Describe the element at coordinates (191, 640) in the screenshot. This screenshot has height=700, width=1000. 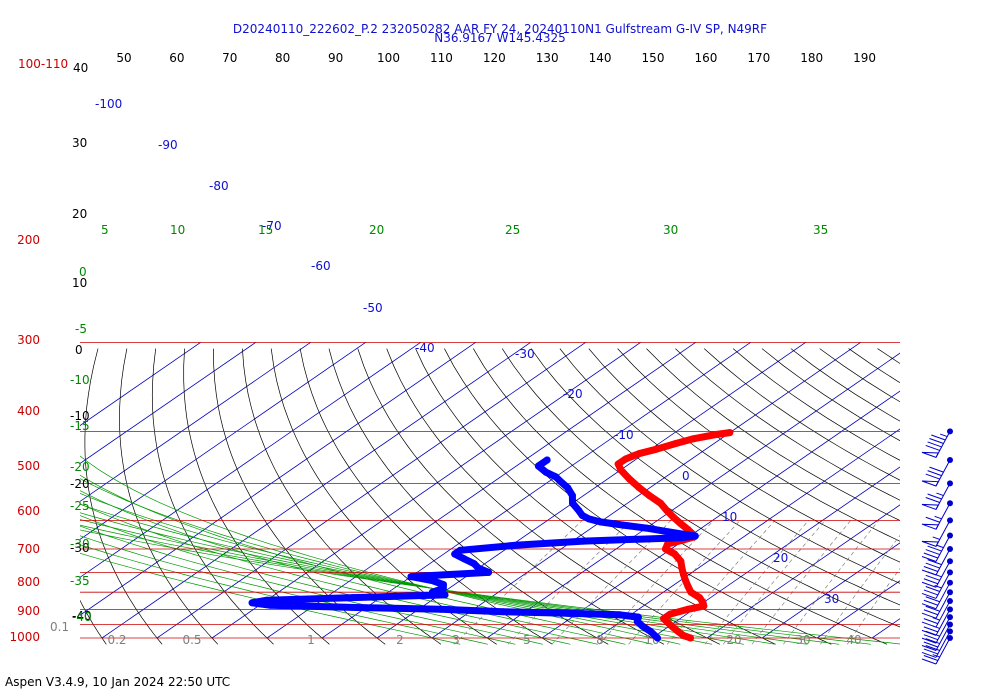
I see `mixing-ratio-label: 0.5` at that location.